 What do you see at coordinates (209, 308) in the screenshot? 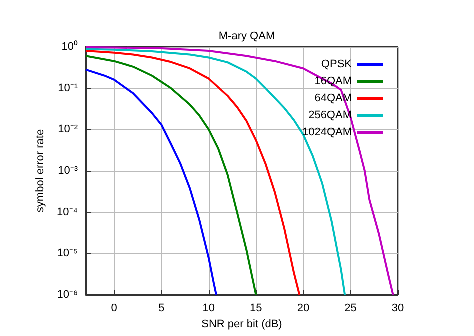
I see `x-tick-label: 10` at bounding box center [209, 308].